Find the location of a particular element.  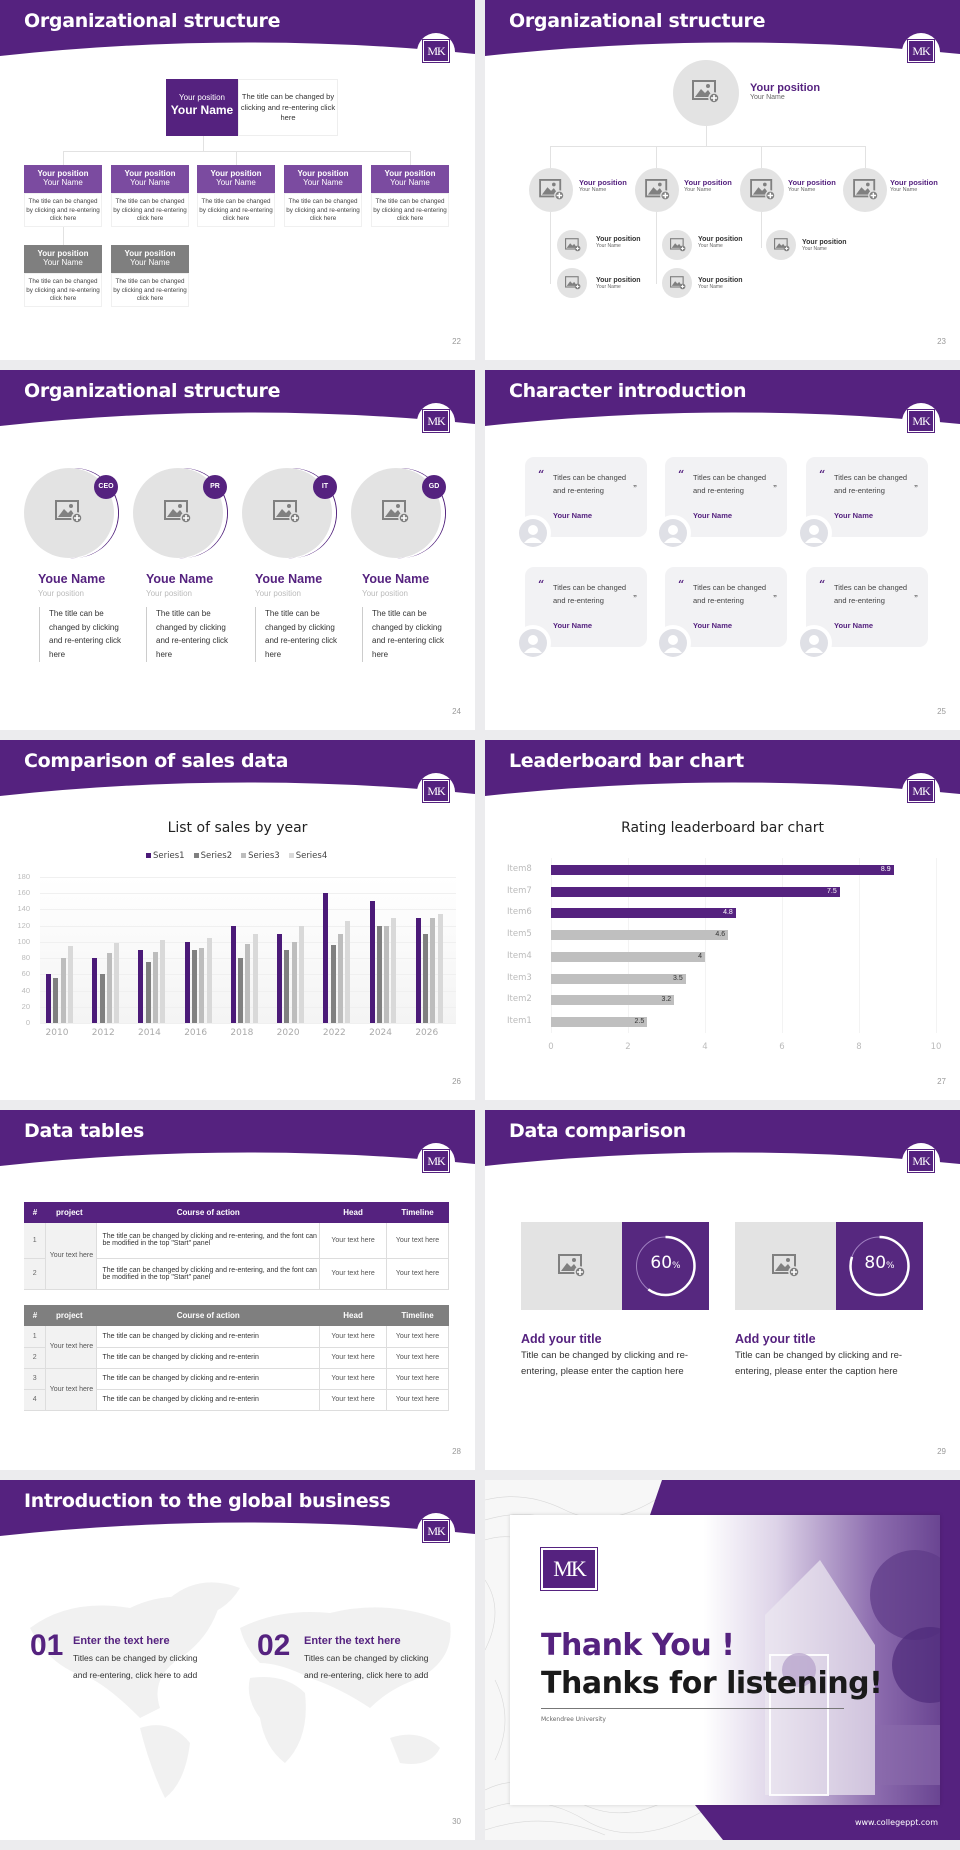

add-image-icon is located at coordinates (866, 190).